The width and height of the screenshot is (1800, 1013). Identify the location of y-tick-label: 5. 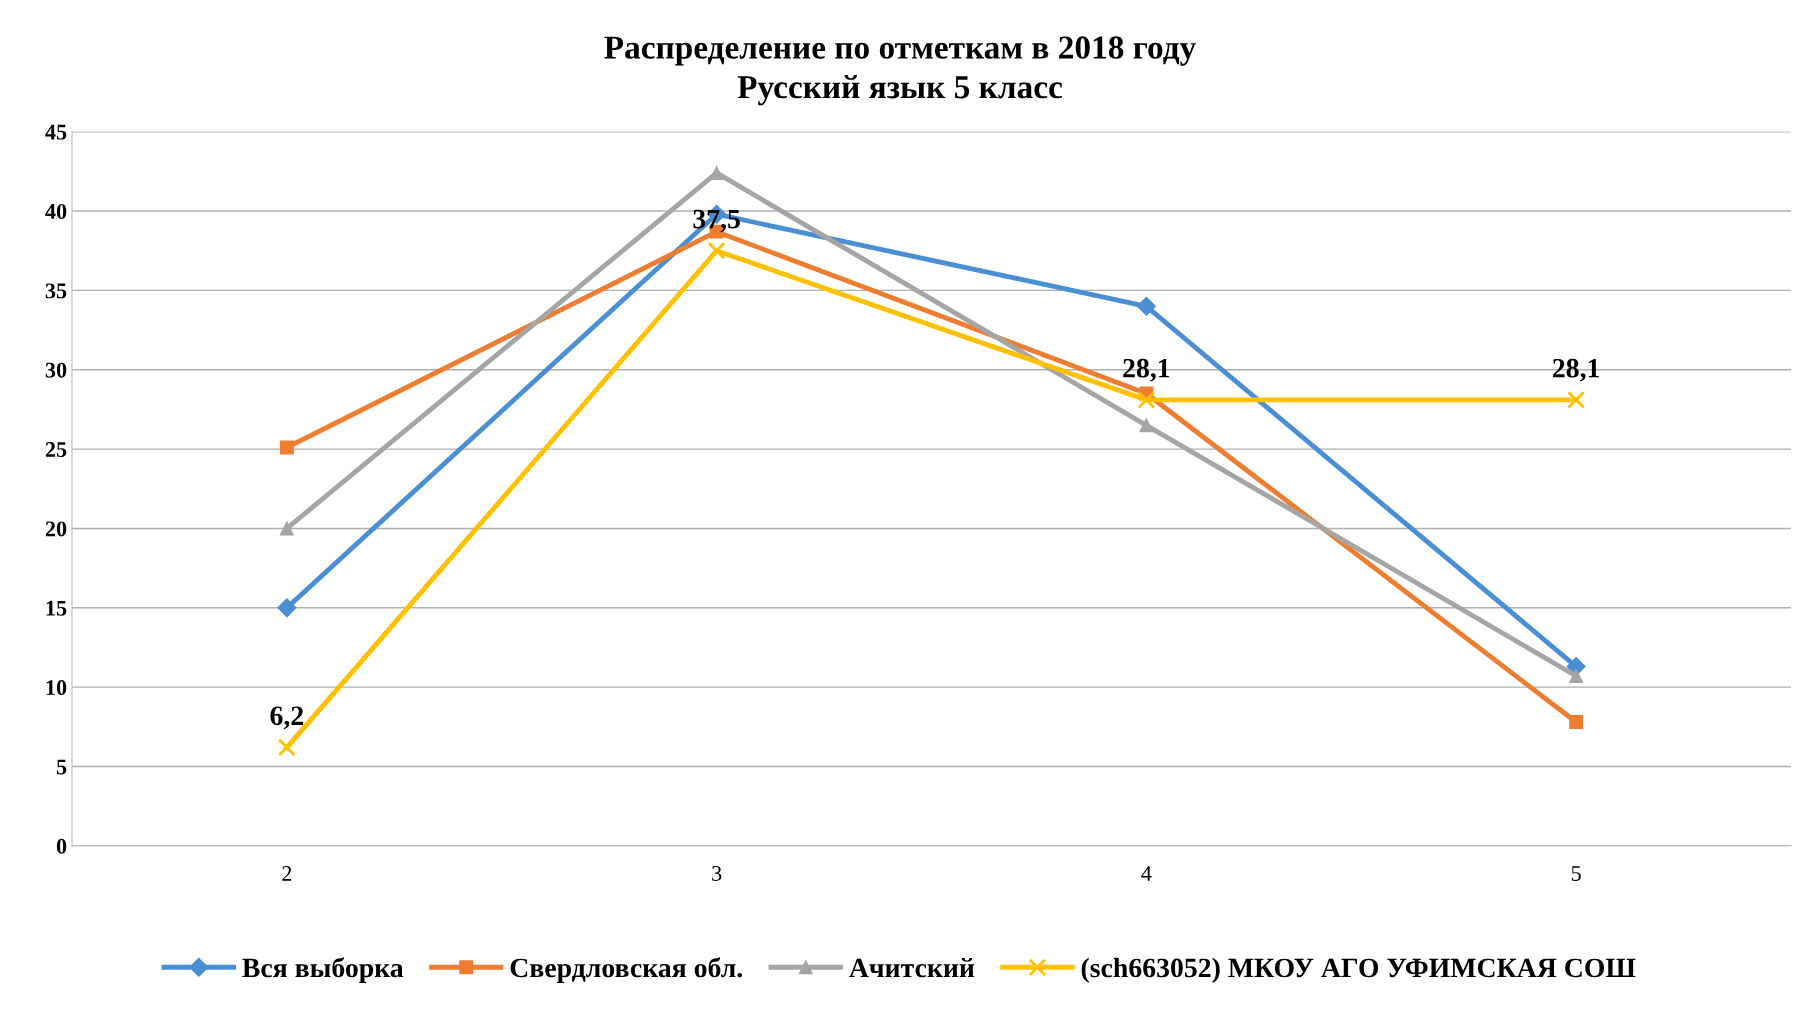
(61, 767).